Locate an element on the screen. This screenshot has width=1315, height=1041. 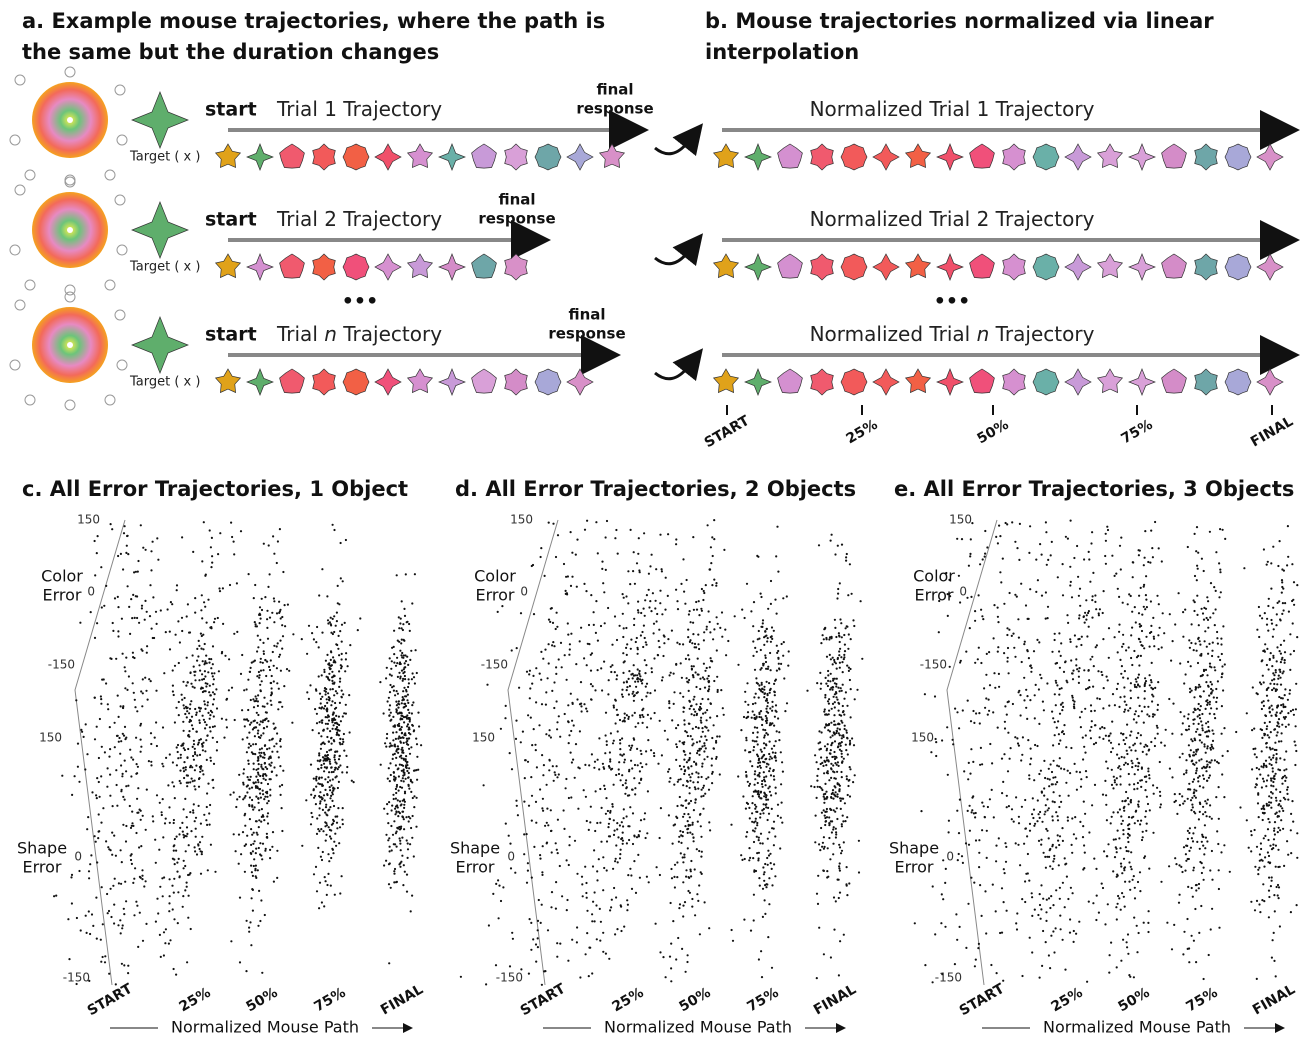
x-label: 75% is located at coordinates (762, 1000).